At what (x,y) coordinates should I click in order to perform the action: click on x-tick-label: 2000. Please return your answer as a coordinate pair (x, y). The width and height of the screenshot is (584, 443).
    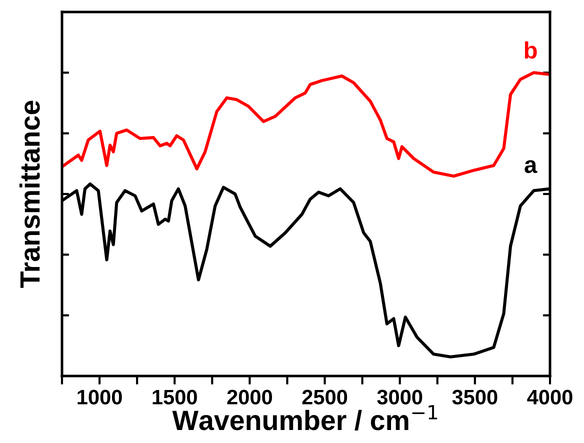
    Looking at the image, I should click on (249, 397).